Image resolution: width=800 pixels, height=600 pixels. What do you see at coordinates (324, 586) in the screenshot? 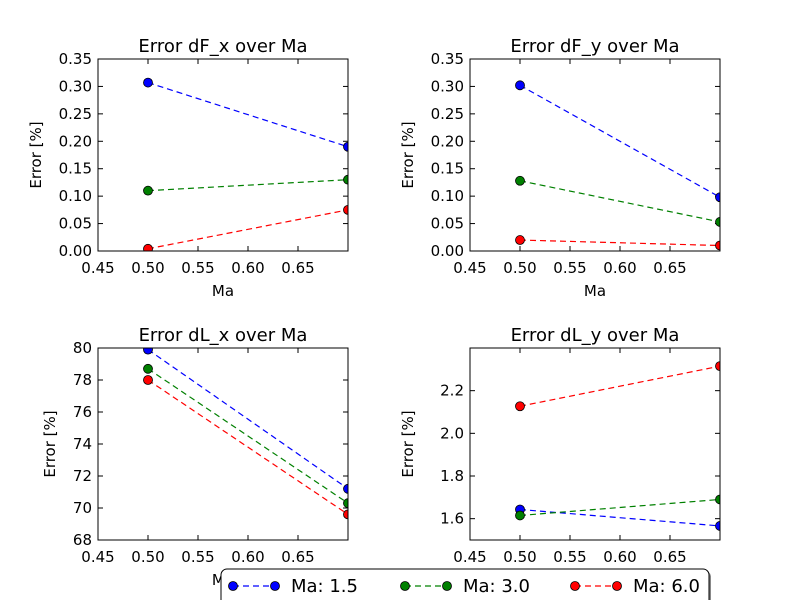
I see `legend-label: Ma: 1.5` at bounding box center [324, 586].